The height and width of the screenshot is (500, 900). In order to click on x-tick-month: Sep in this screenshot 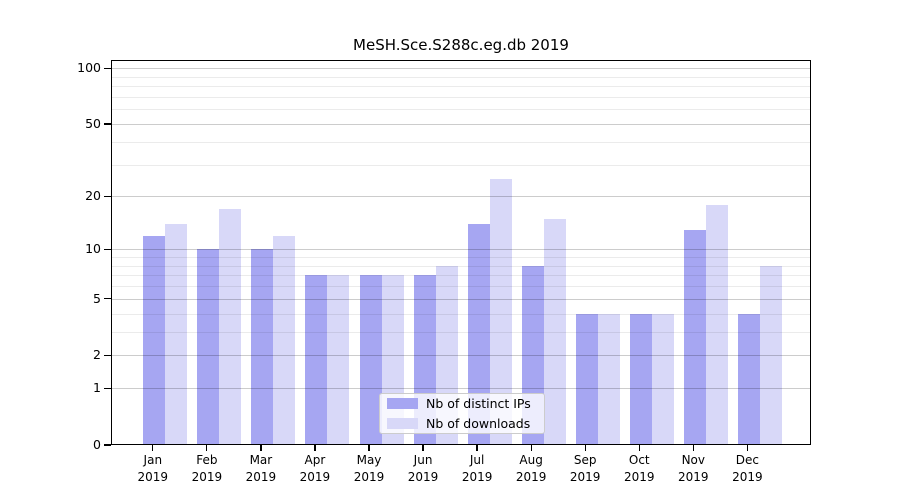, I will do `click(585, 460)`.